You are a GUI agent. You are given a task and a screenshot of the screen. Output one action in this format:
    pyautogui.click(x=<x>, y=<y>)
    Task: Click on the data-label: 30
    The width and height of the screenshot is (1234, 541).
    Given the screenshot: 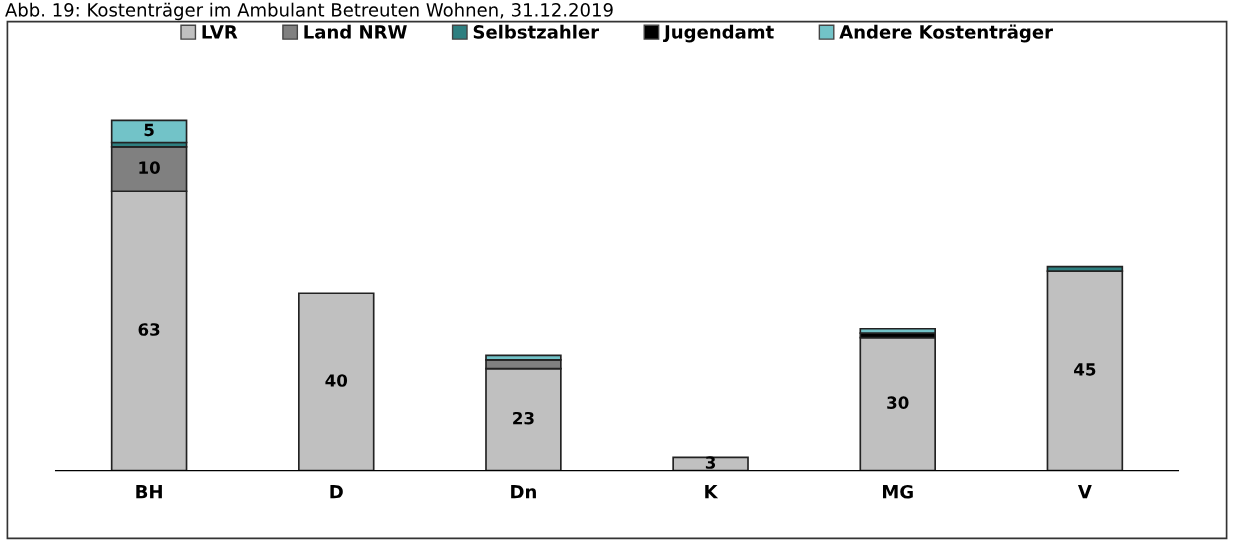 What is the action you would take?
    pyautogui.click(x=898, y=402)
    